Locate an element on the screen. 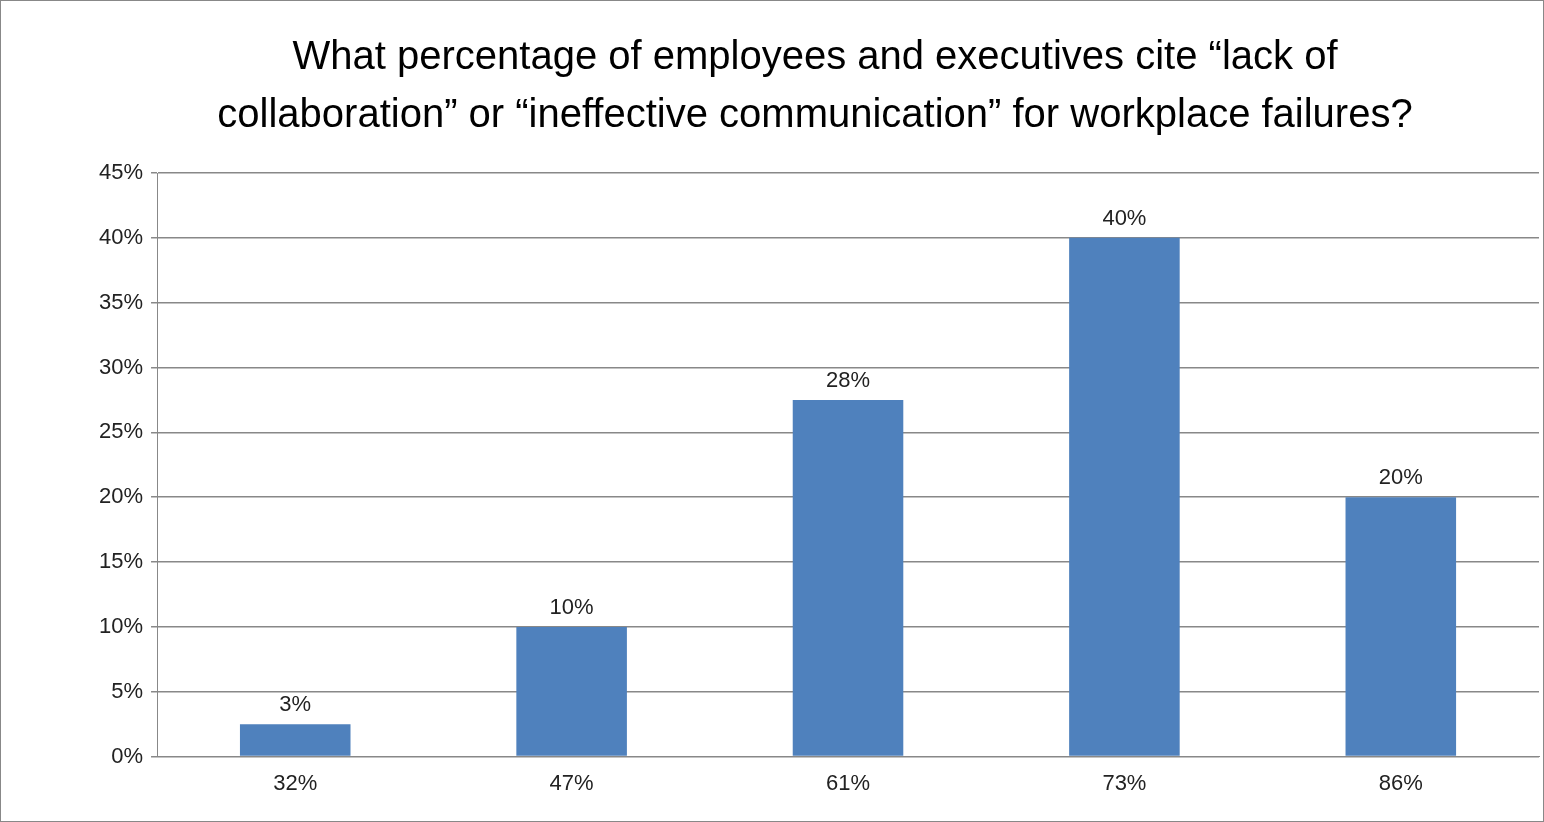 Image resolution: width=1544 pixels, height=822 pixels. y-tick-label: 30% is located at coordinates (121, 366).